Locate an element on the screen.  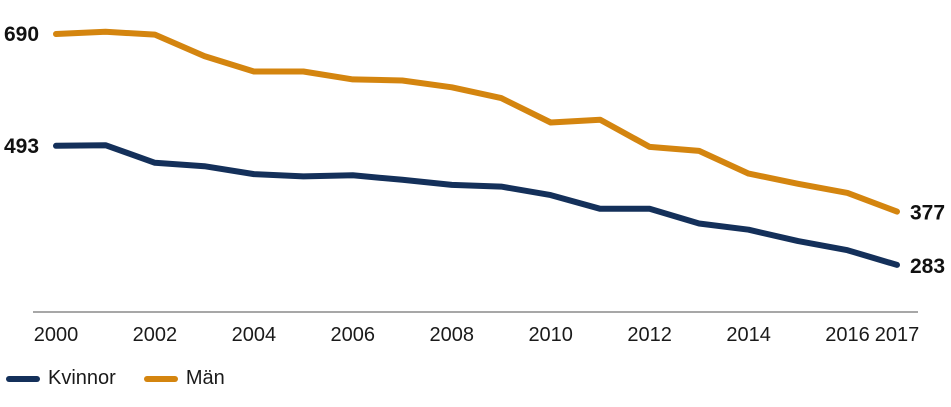
x-tick-label: 2016 is located at coordinates (847, 335).